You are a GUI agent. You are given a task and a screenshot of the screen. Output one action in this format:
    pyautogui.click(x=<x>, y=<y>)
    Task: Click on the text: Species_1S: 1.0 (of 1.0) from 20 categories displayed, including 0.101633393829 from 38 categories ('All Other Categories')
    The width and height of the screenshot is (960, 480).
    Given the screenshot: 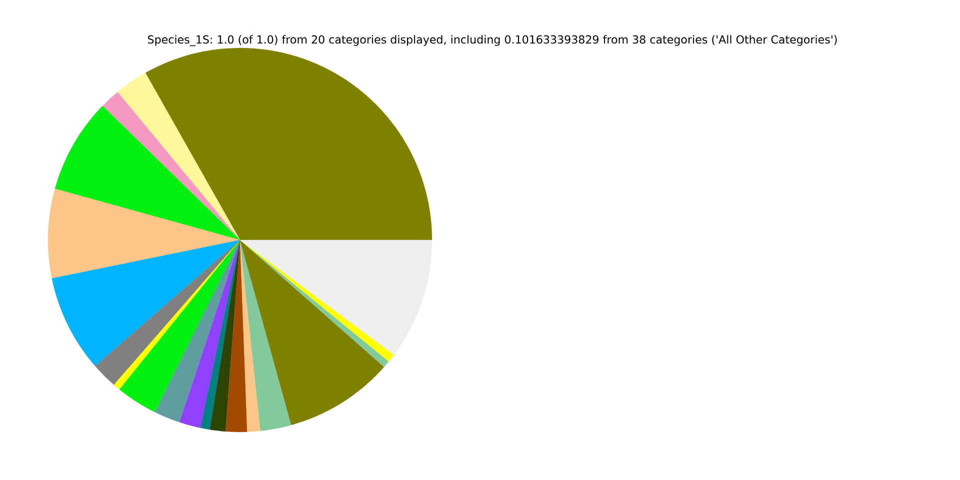 What is the action you would take?
    pyautogui.click(x=492, y=40)
    